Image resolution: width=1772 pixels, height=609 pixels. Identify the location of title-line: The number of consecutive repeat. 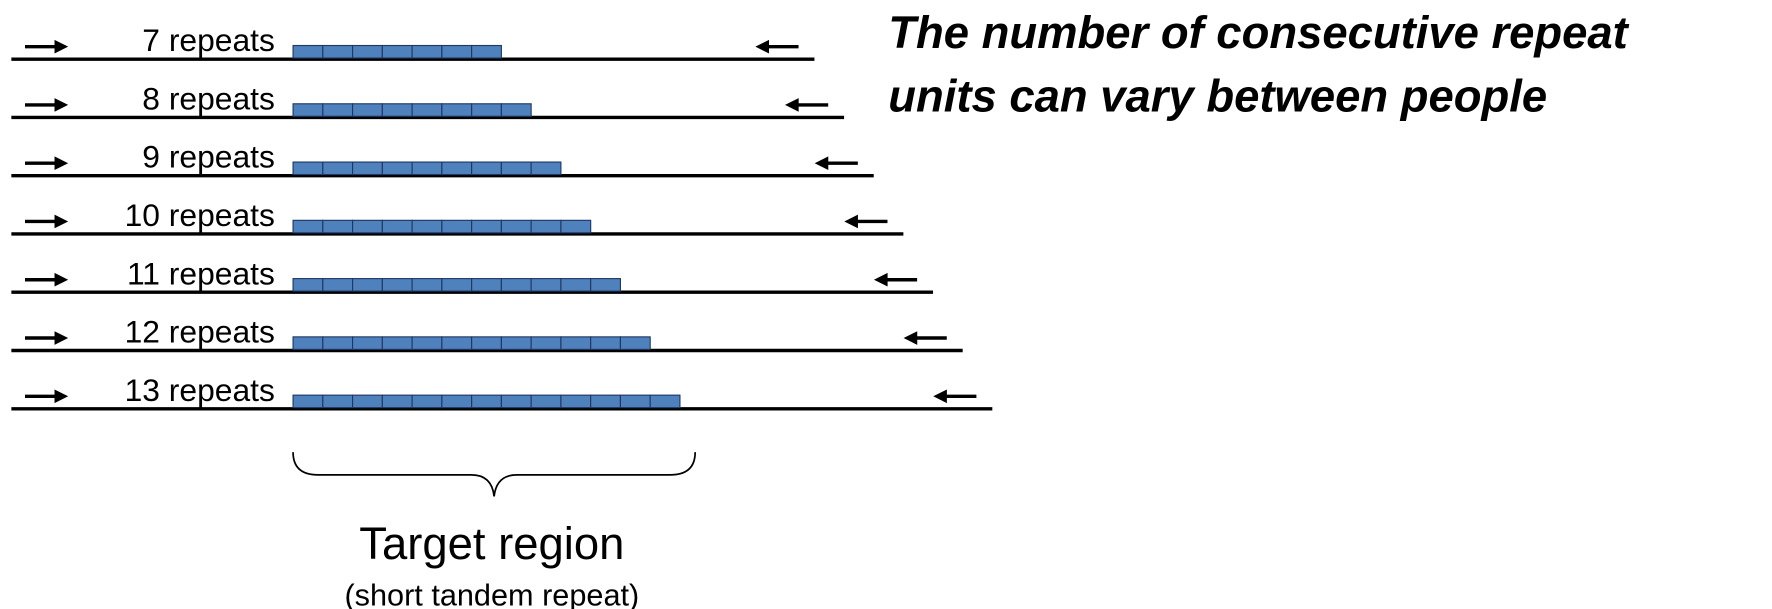
(1258, 32).